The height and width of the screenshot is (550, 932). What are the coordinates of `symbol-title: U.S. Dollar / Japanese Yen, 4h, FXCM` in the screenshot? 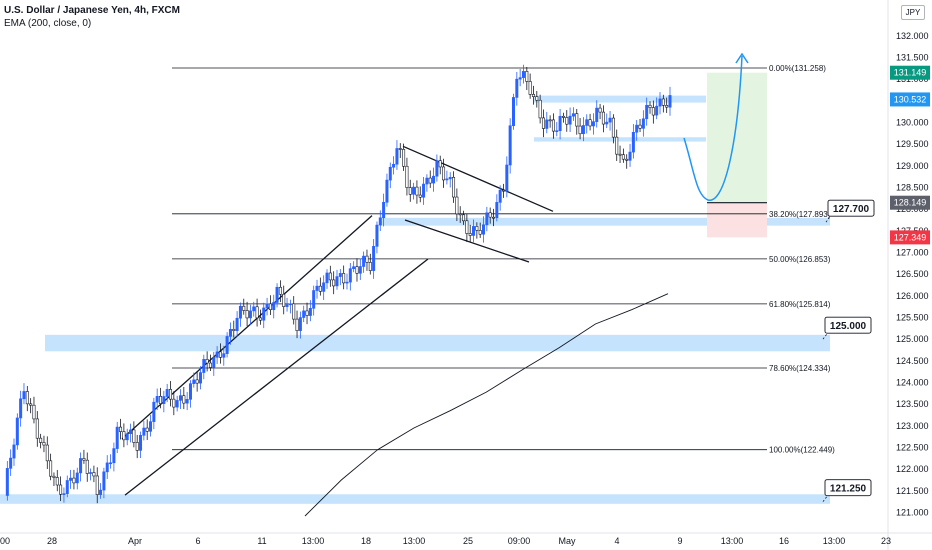 It's located at (92, 10).